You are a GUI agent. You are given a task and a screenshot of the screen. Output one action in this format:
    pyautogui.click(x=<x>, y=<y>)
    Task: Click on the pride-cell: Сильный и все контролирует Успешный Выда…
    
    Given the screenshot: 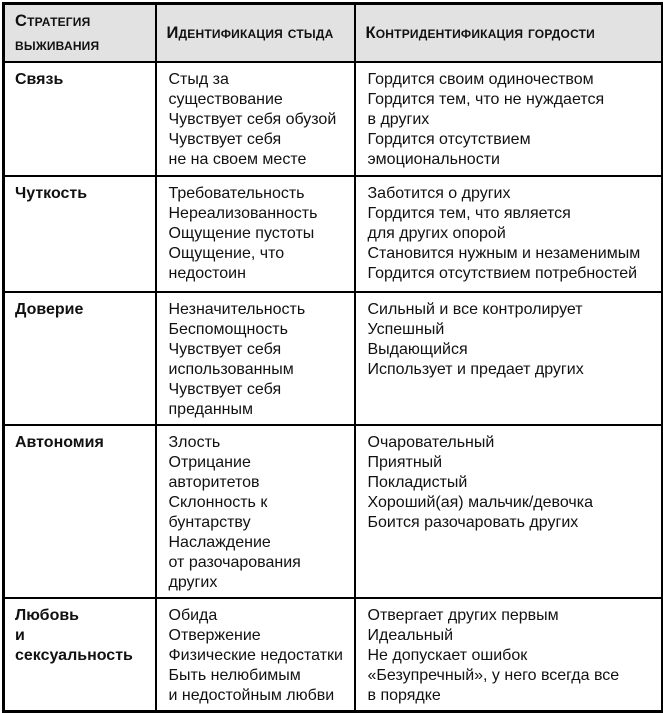 What is the action you would take?
    pyautogui.click(x=508, y=358)
    